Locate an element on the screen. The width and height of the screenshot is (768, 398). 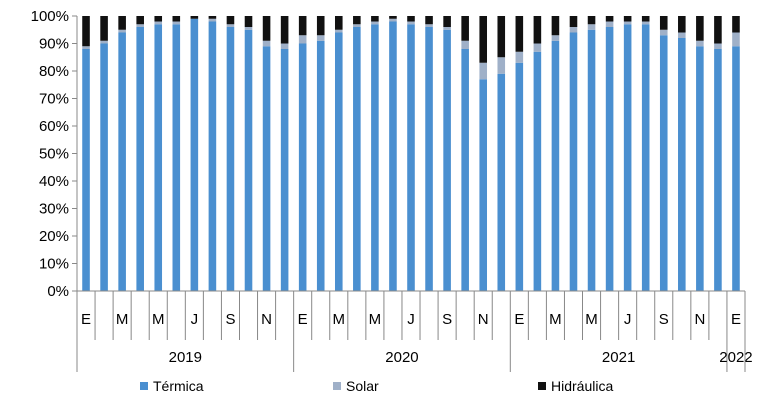
y-tick-label: 100% is located at coordinates (50, 16).